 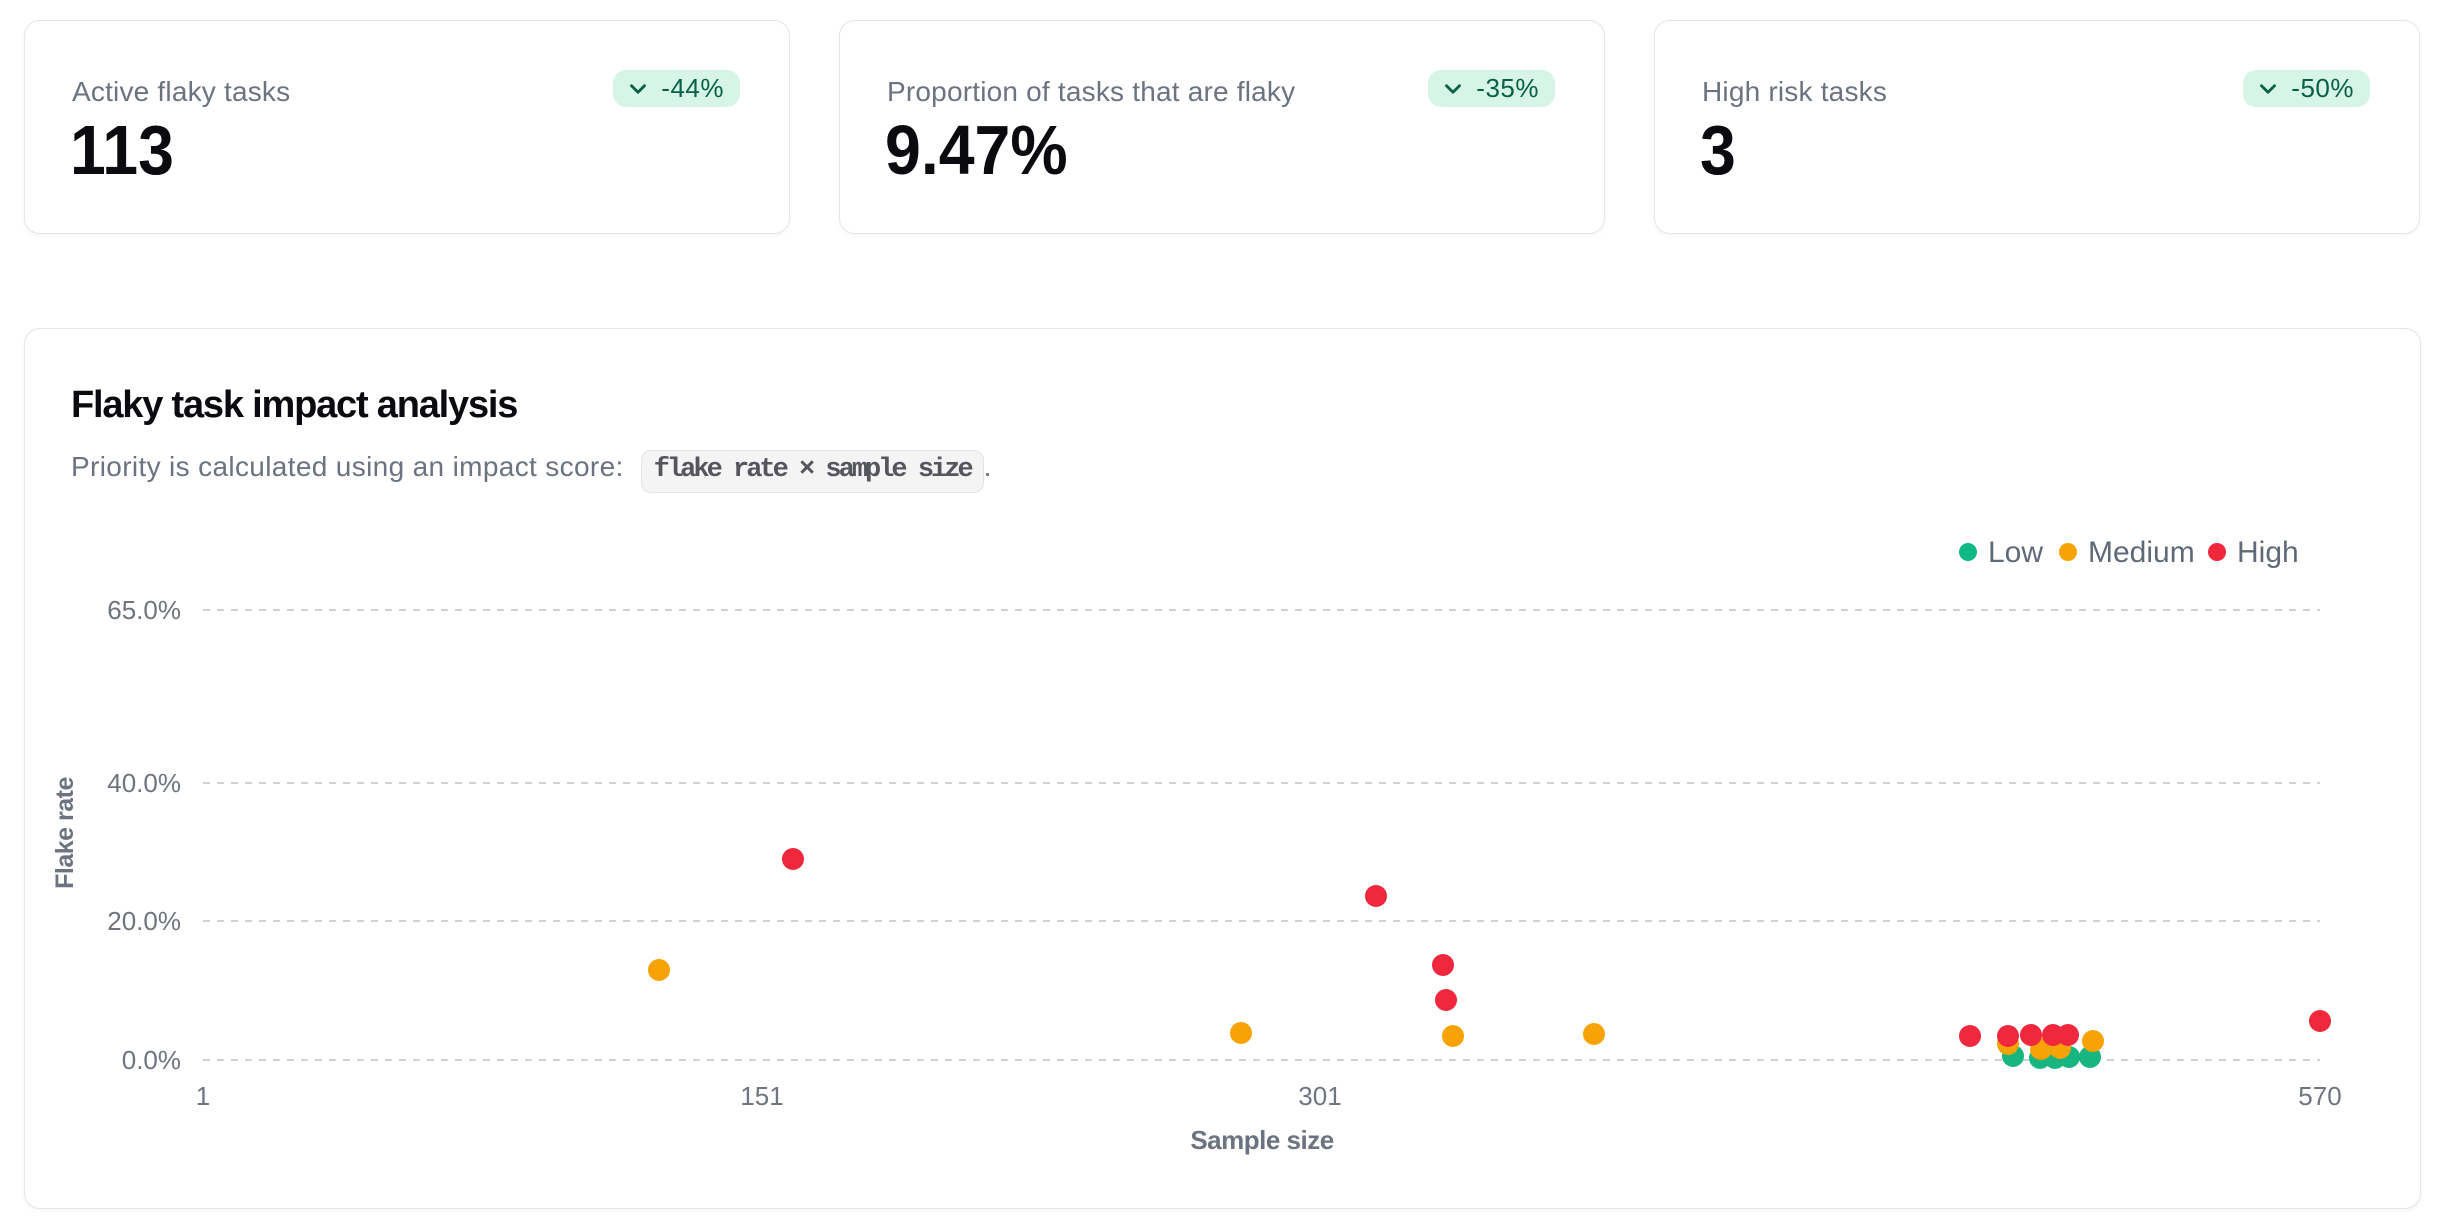 What do you see at coordinates (2015, 552) in the screenshot?
I see `svg-text: Low` at bounding box center [2015, 552].